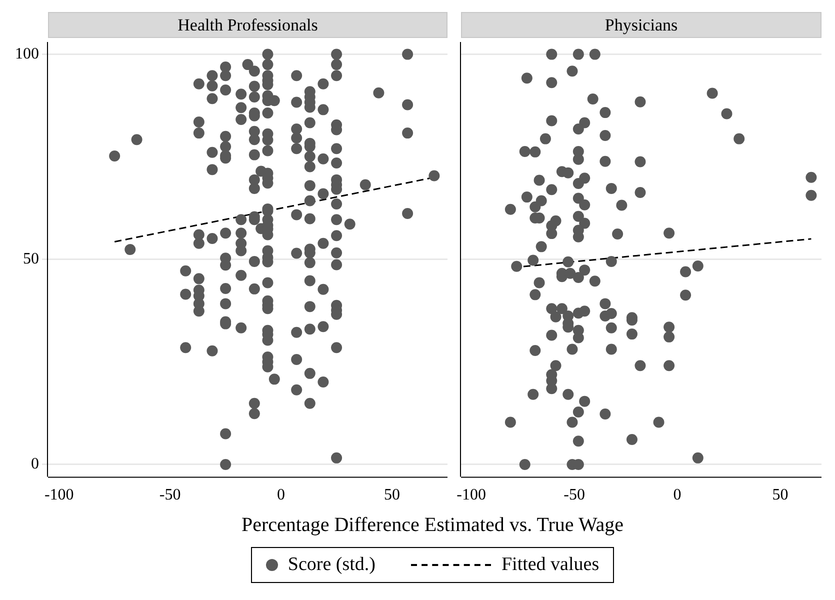 The image size is (835, 600). What do you see at coordinates (332, 565) in the screenshot?
I see `legend-label: Score (std.)` at bounding box center [332, 565].